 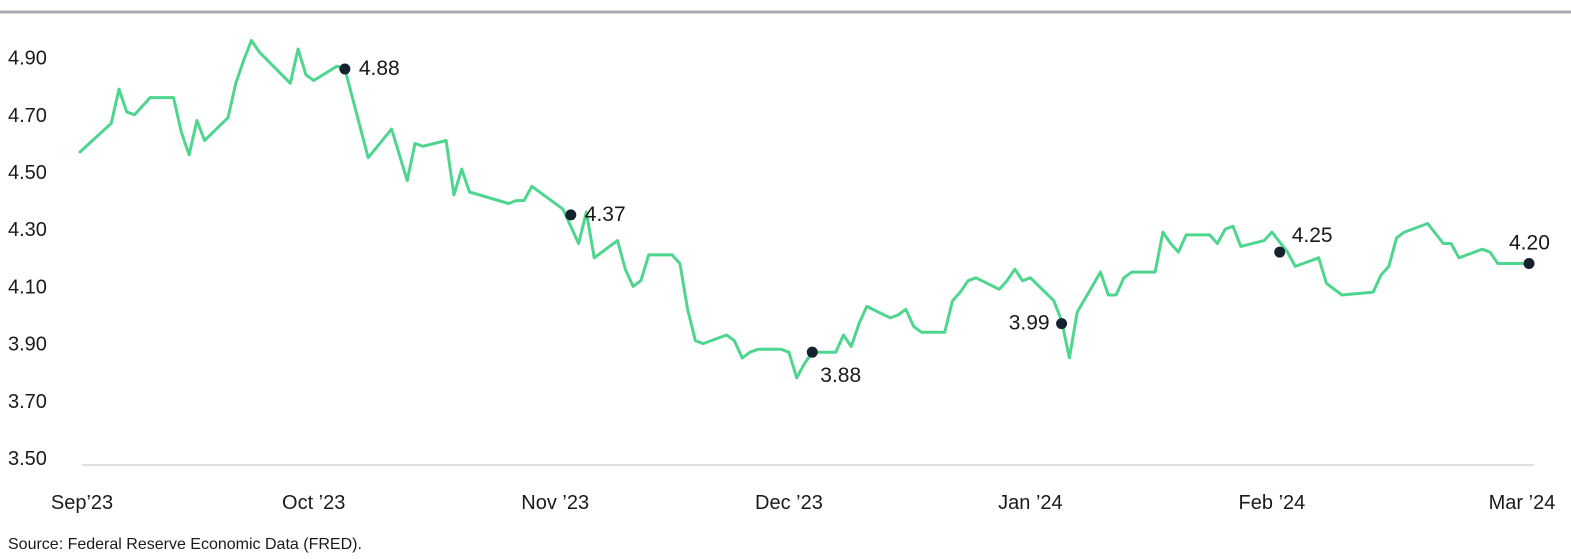 What do you see at coordinates (1029, 323) in the screenshot?
I see `data-point-label: 3.99` at bounding box center [1029, 323].